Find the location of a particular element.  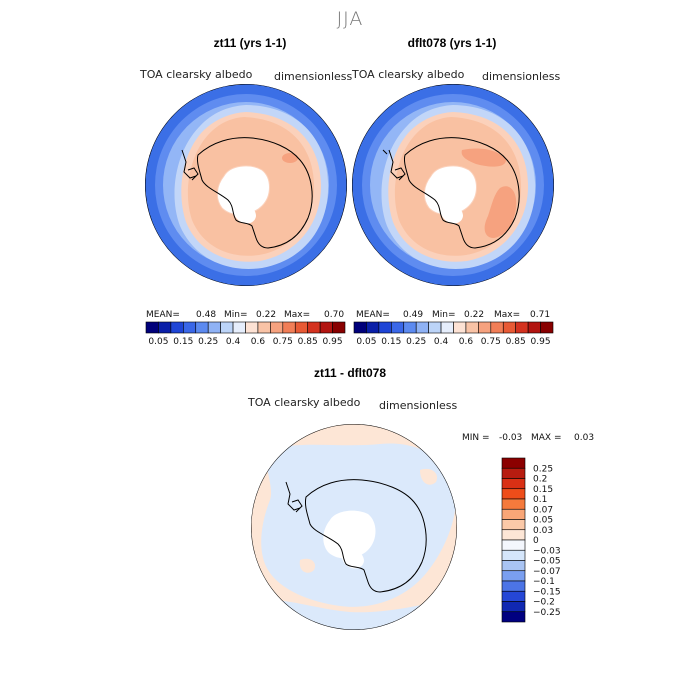

legend-label: 0 is located at coordinates (536, 541).